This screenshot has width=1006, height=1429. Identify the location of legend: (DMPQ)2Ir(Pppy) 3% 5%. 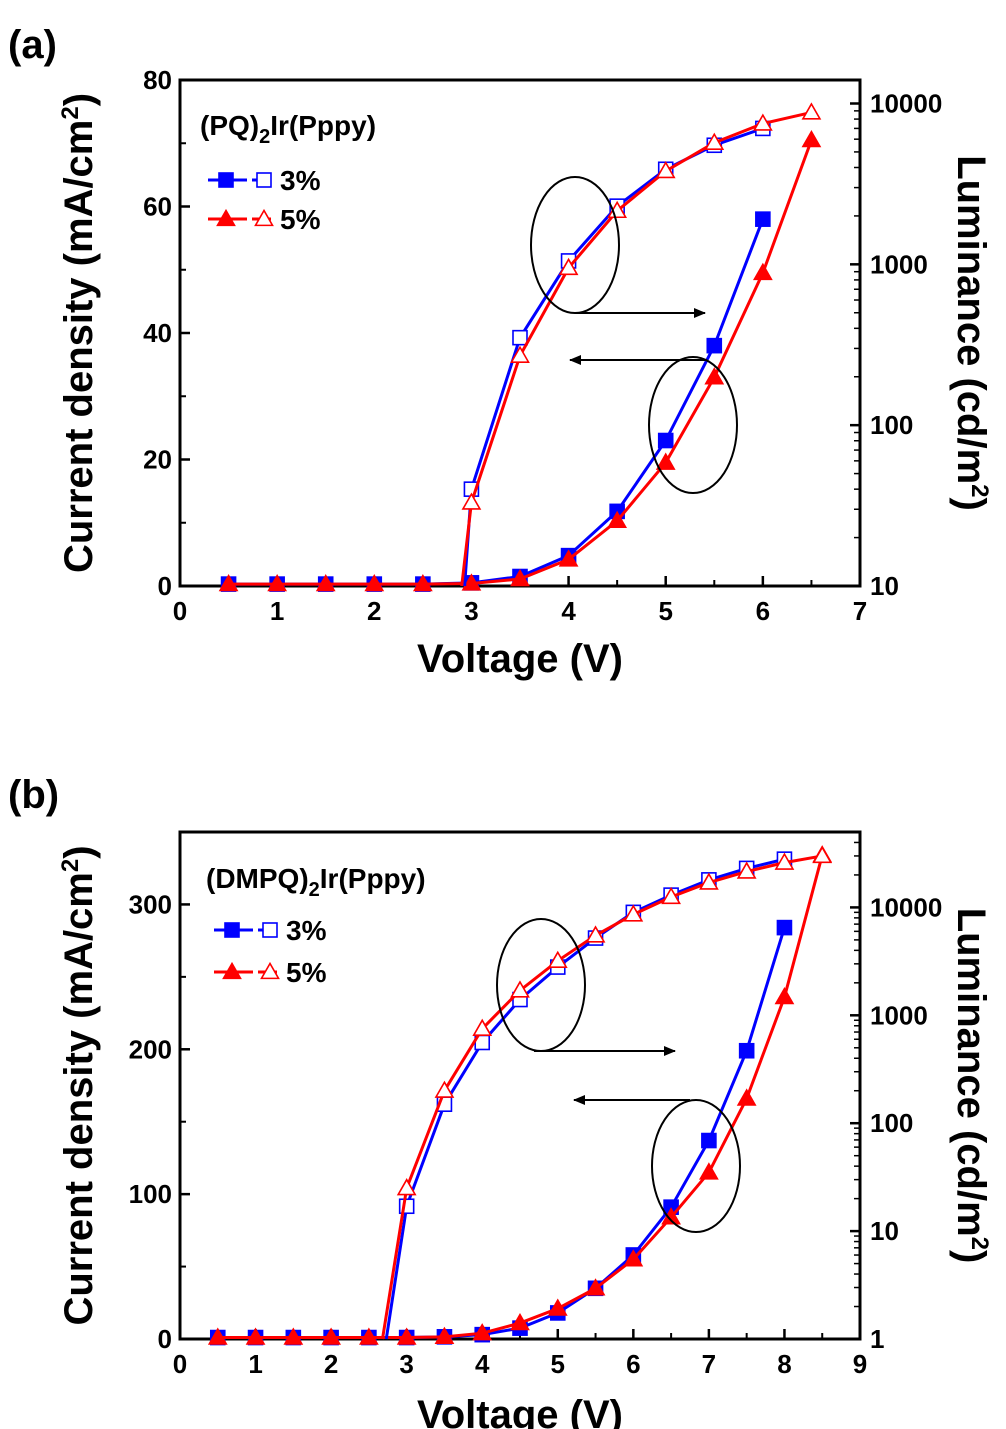
(316, 925).